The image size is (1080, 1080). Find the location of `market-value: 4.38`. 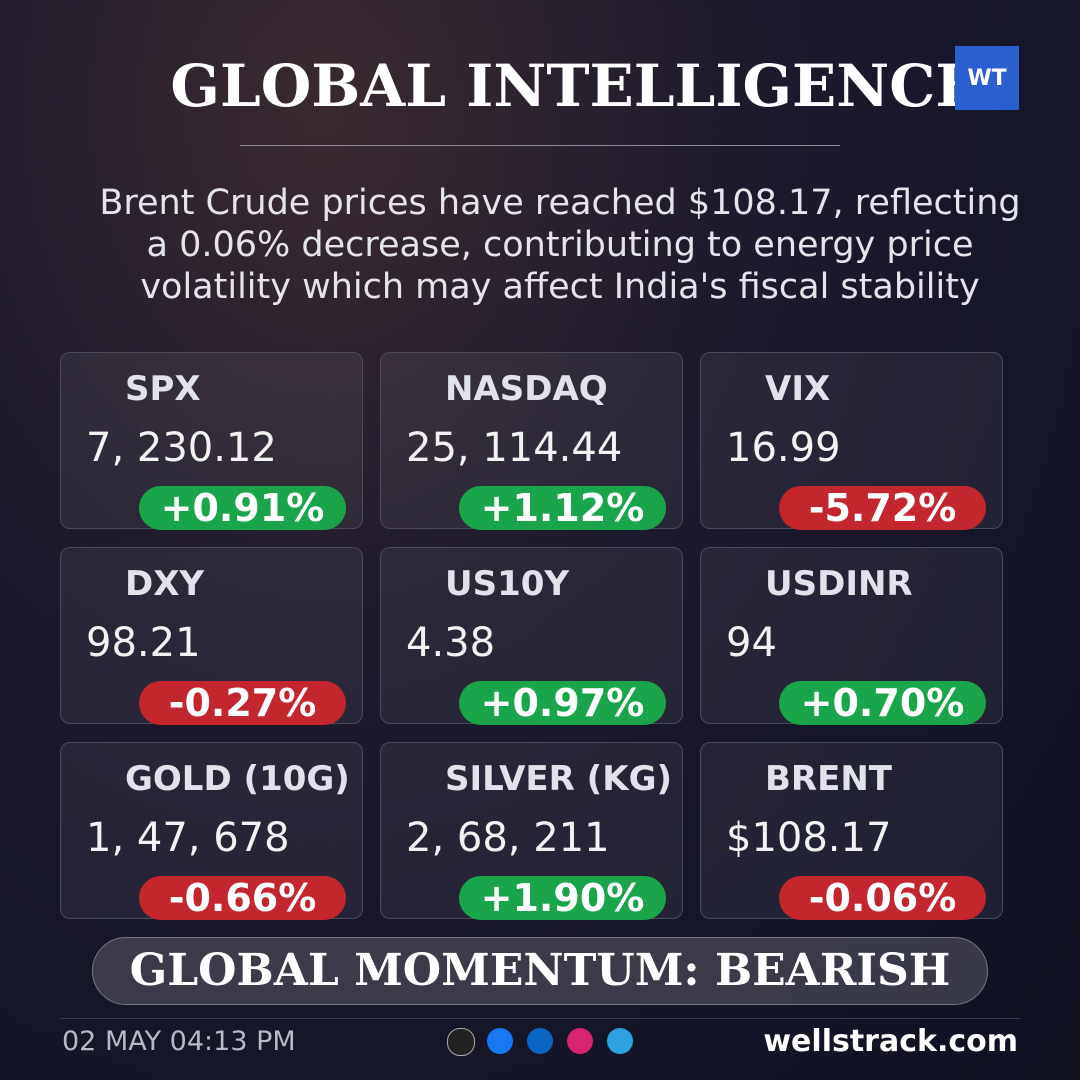

market-value: 4.38 is located at coordinates (451, 643).